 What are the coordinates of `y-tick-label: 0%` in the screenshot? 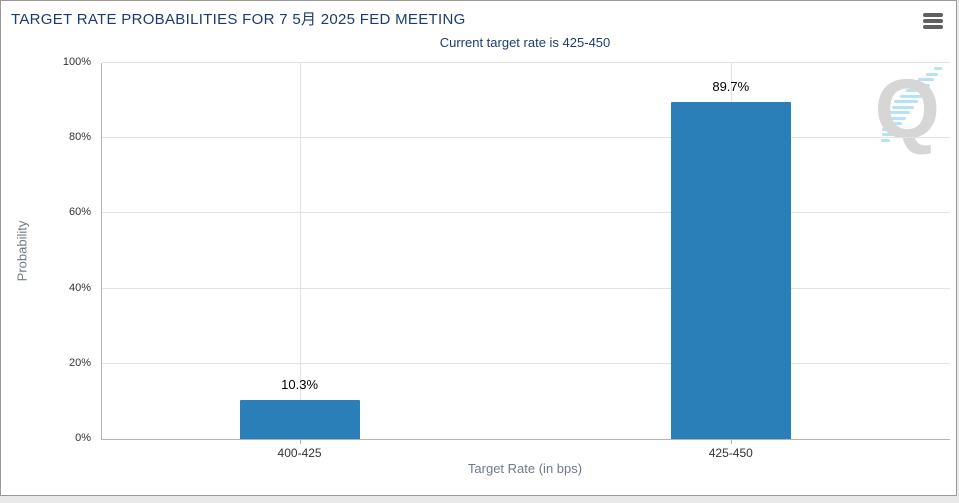 It's located at (83, 438).